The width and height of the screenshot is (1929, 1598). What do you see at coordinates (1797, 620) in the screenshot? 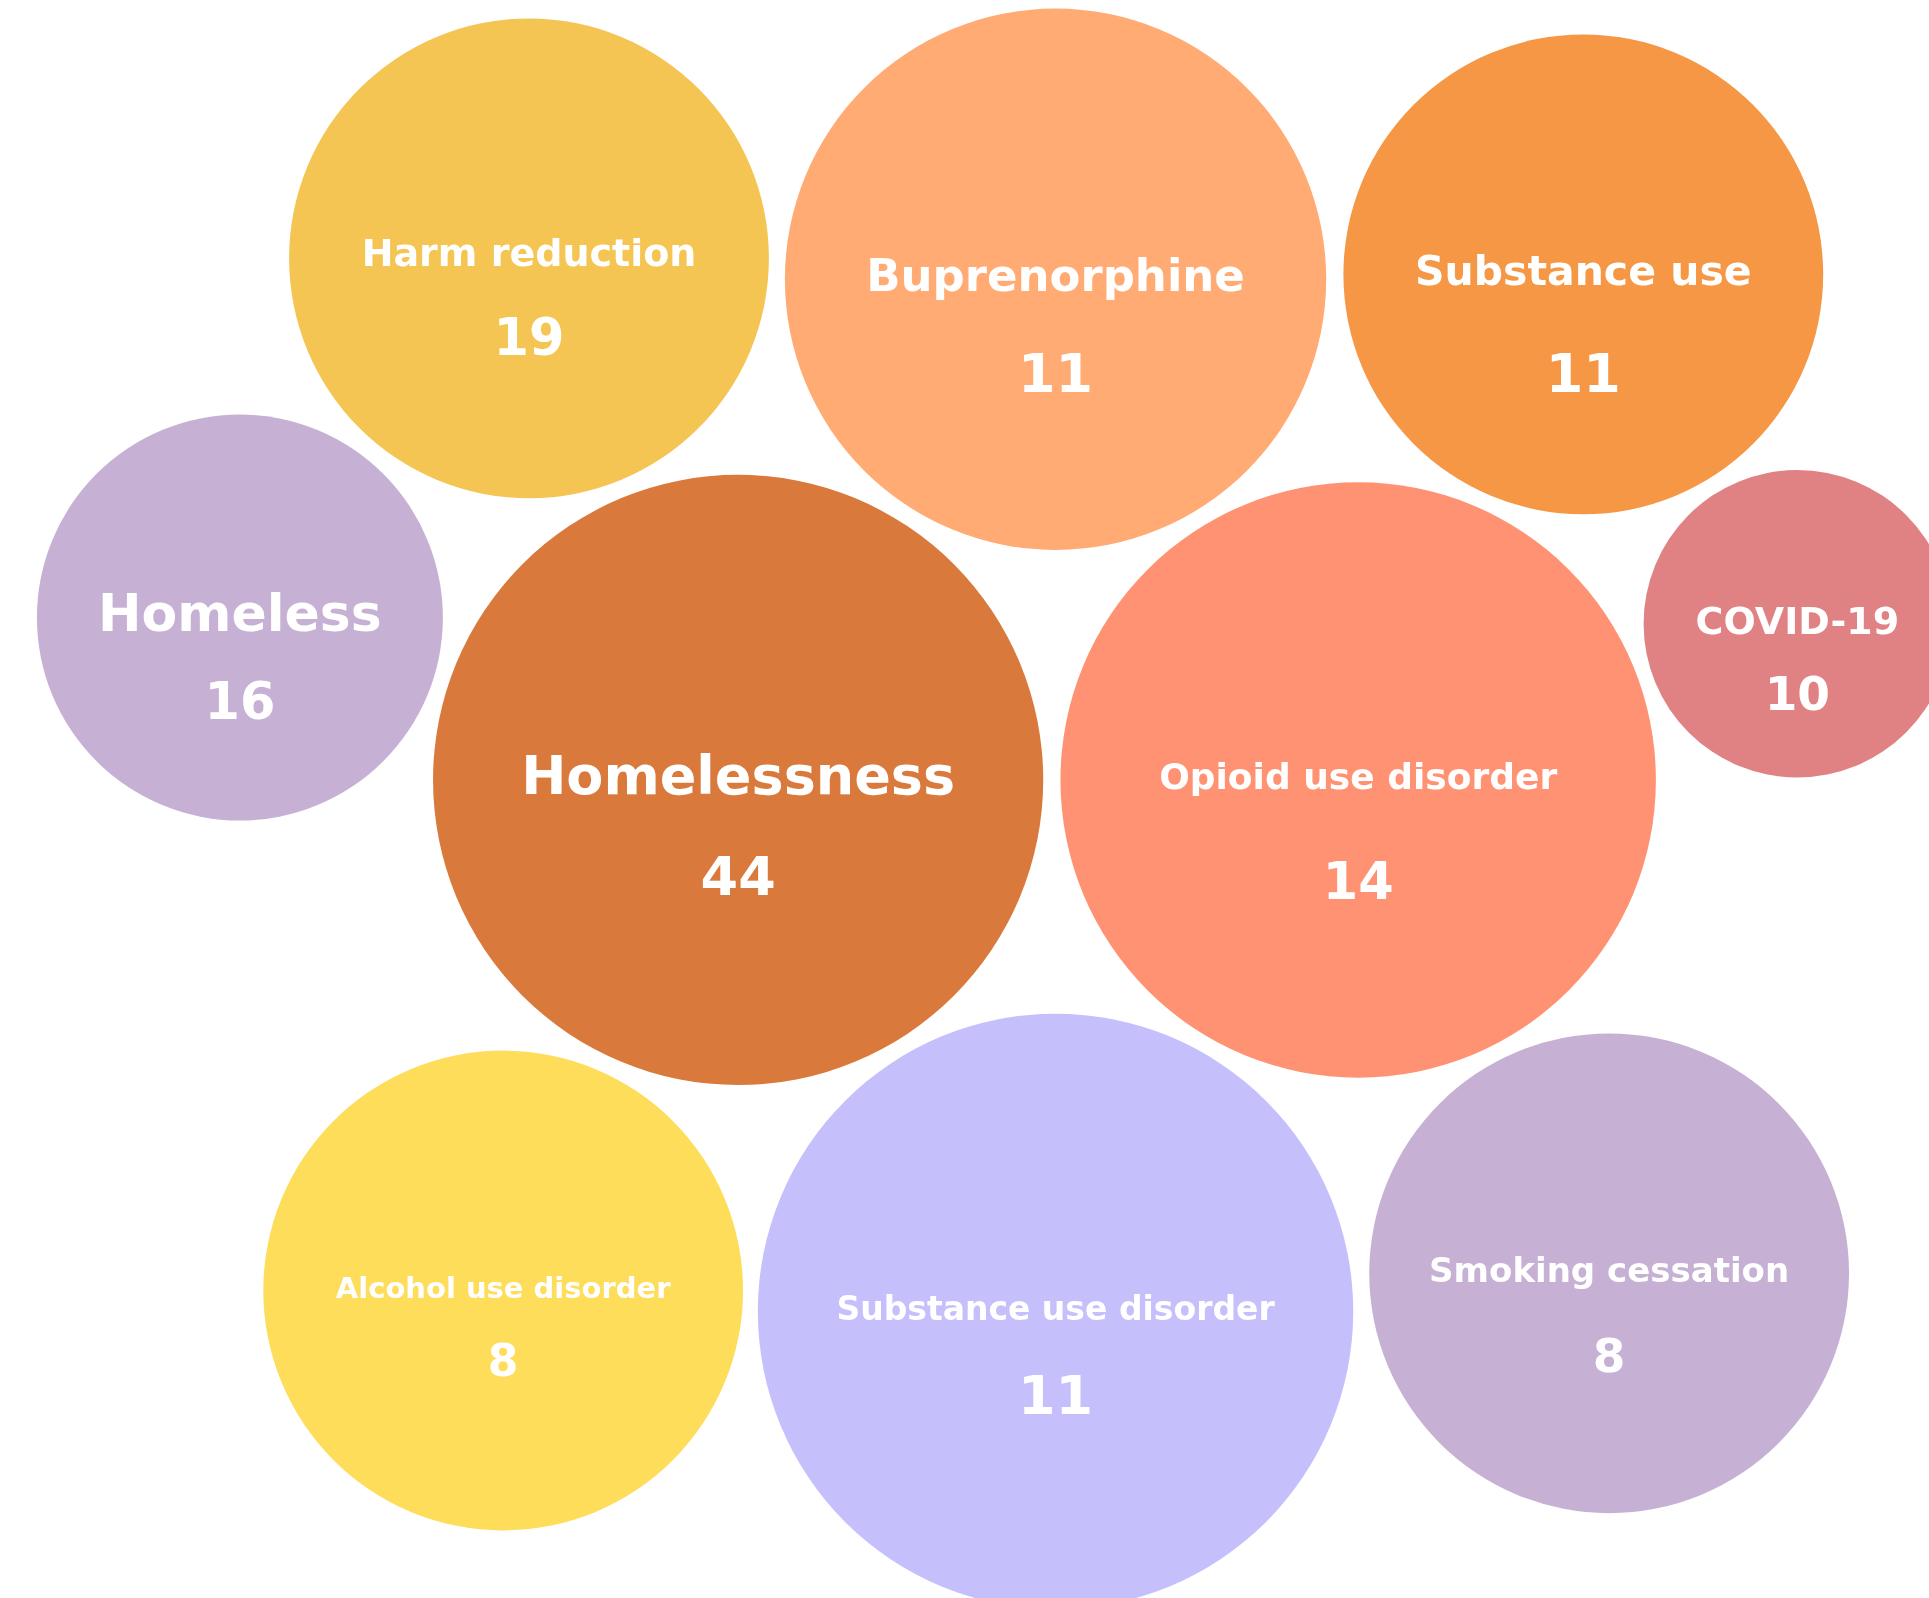
I see `category-label: COVID-19` at bounding box center [1797, 620].